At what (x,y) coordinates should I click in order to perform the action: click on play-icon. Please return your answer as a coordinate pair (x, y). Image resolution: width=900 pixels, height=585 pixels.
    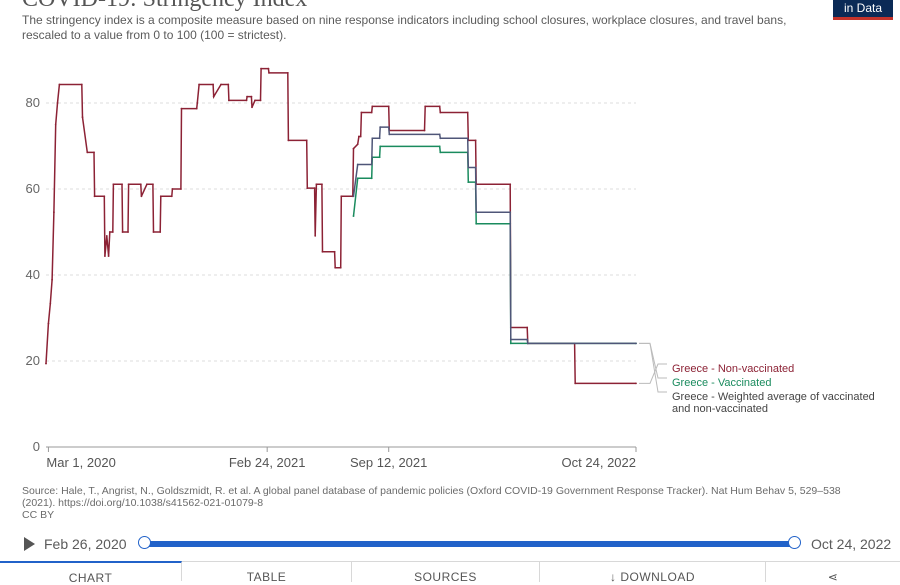
    Looking at the image, I should click on (29, 544).